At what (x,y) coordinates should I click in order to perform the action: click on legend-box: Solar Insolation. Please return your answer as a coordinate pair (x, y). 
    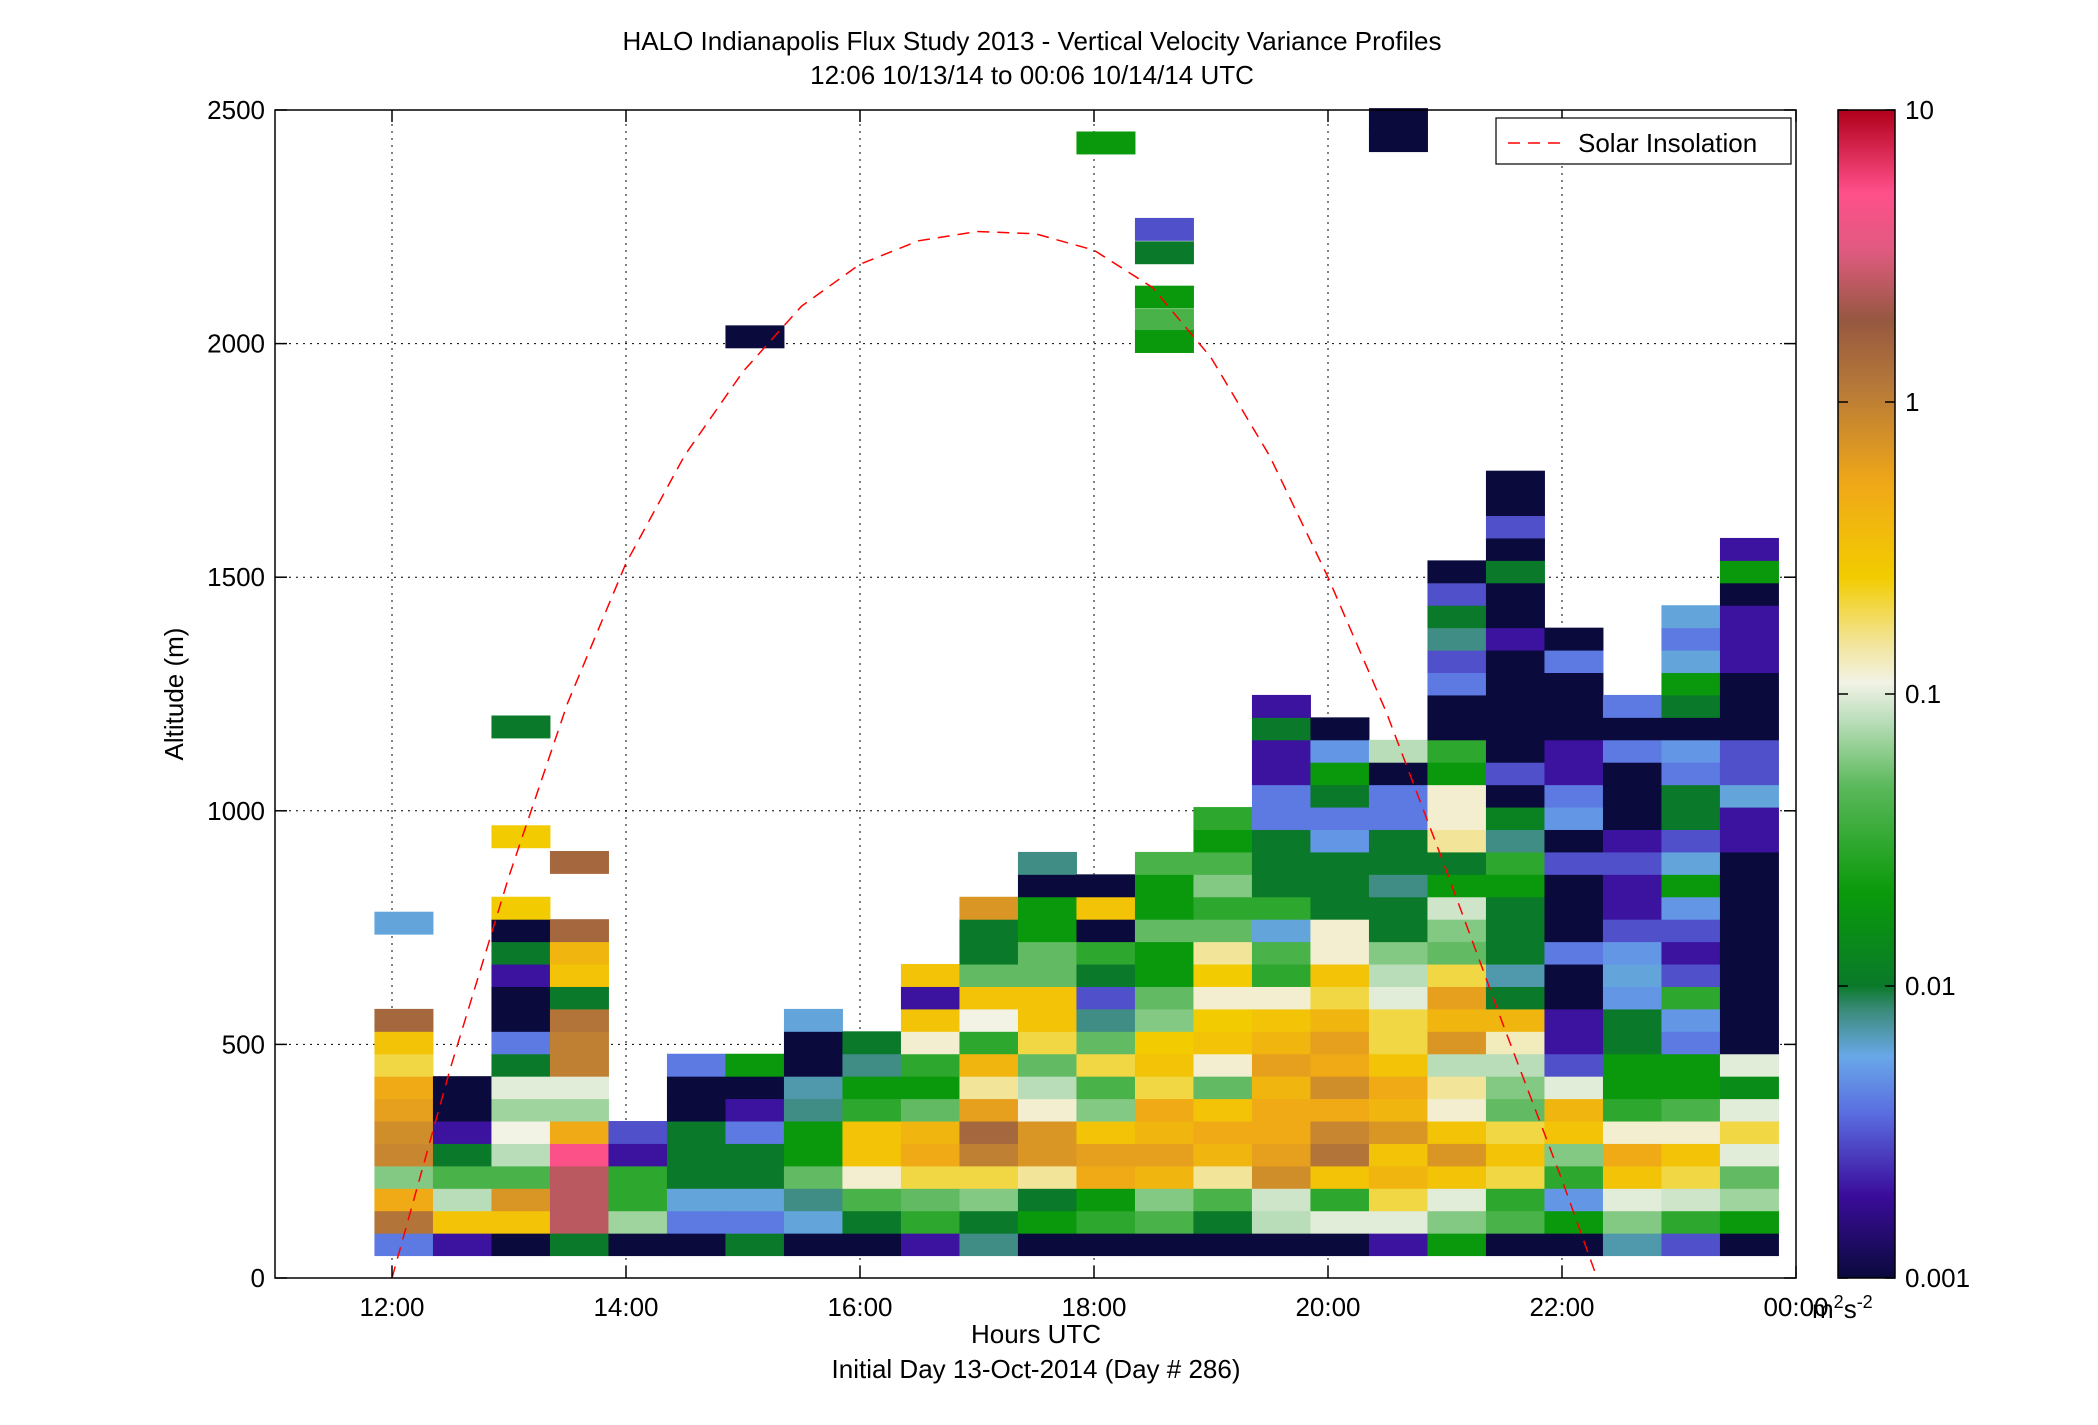
    Looking at the image, I should click on (1643, 141).